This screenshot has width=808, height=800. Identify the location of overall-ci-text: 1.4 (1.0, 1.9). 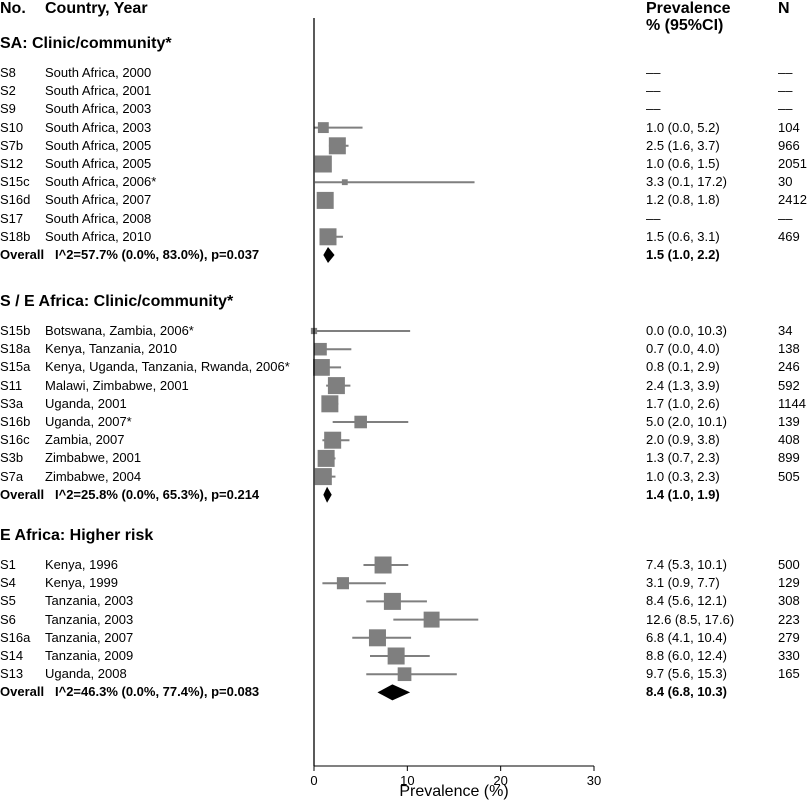
(683, 494).